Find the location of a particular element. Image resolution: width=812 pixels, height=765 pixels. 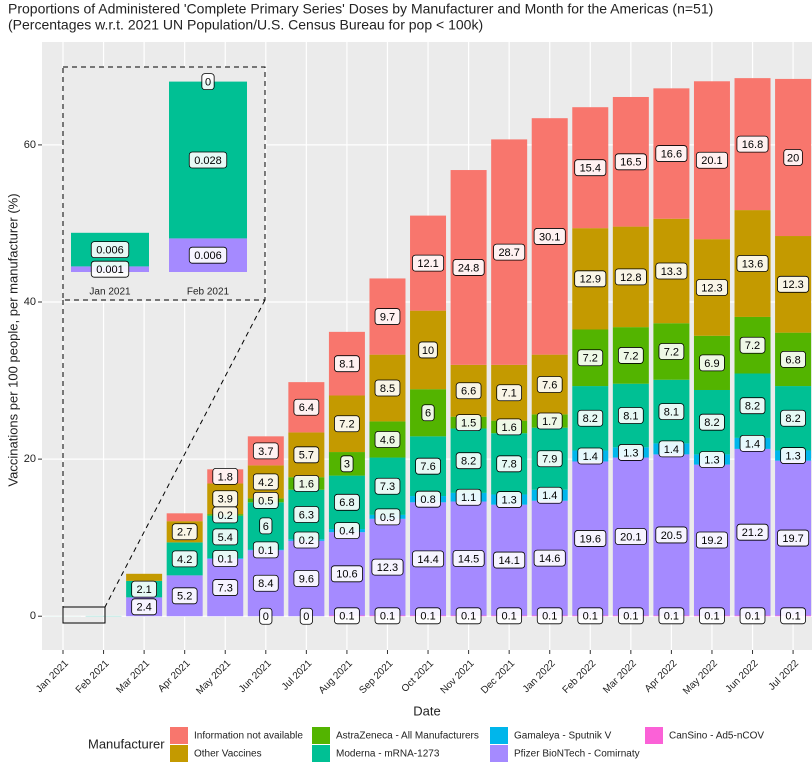

x-tick-label: Feb 2021 is located at coordinates (93, 677).